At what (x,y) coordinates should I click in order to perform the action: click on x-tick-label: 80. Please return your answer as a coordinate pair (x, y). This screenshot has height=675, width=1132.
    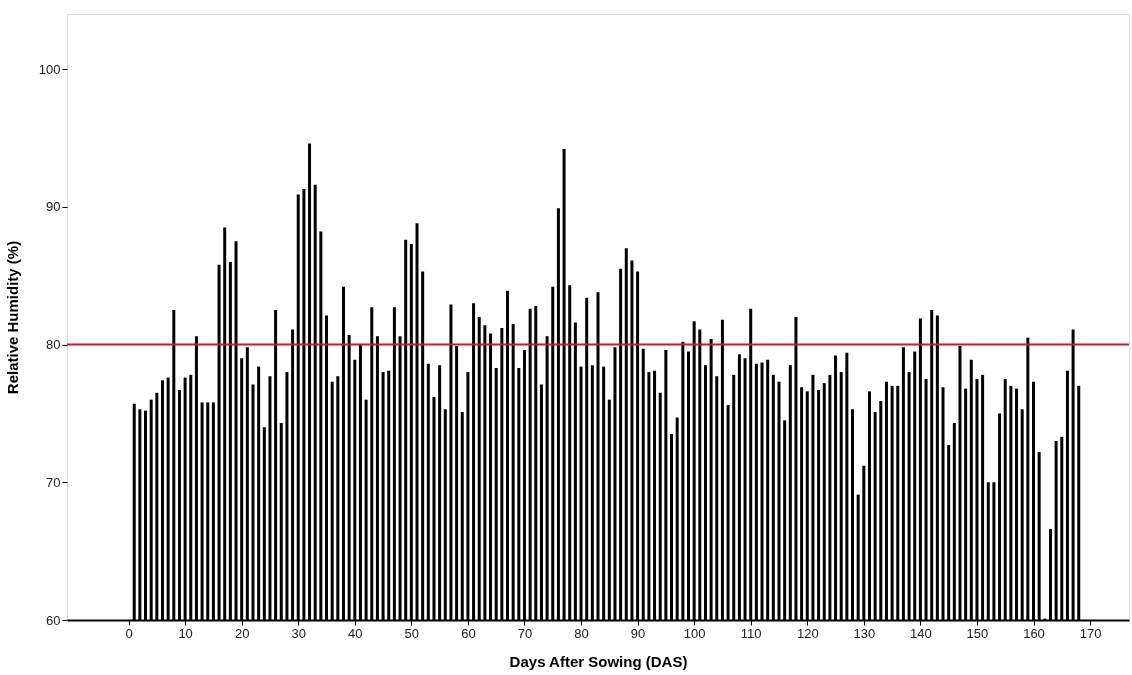
    Looking at the image, I should click on (581, 633).